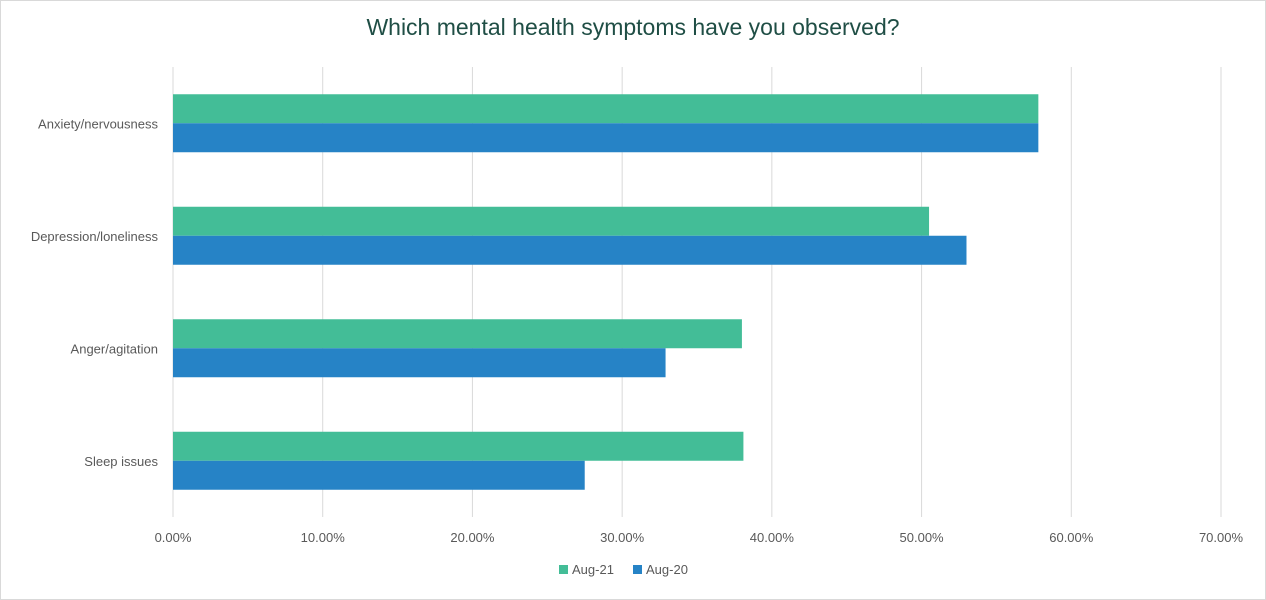 Image resolution: width=1266 pixels, height=600 pixels. I want to click on legend: Aug-21 Aug-20, so click(623, 569).